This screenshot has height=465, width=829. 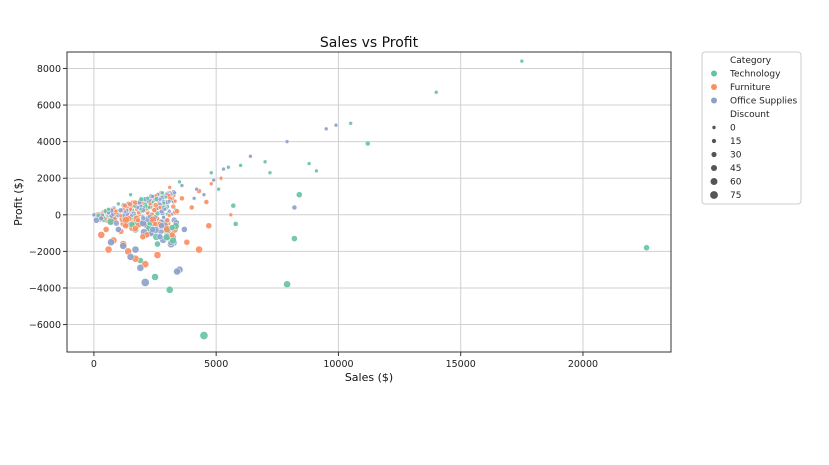 I want to click on legend-size-label: 75, so click(x=735, y=196).